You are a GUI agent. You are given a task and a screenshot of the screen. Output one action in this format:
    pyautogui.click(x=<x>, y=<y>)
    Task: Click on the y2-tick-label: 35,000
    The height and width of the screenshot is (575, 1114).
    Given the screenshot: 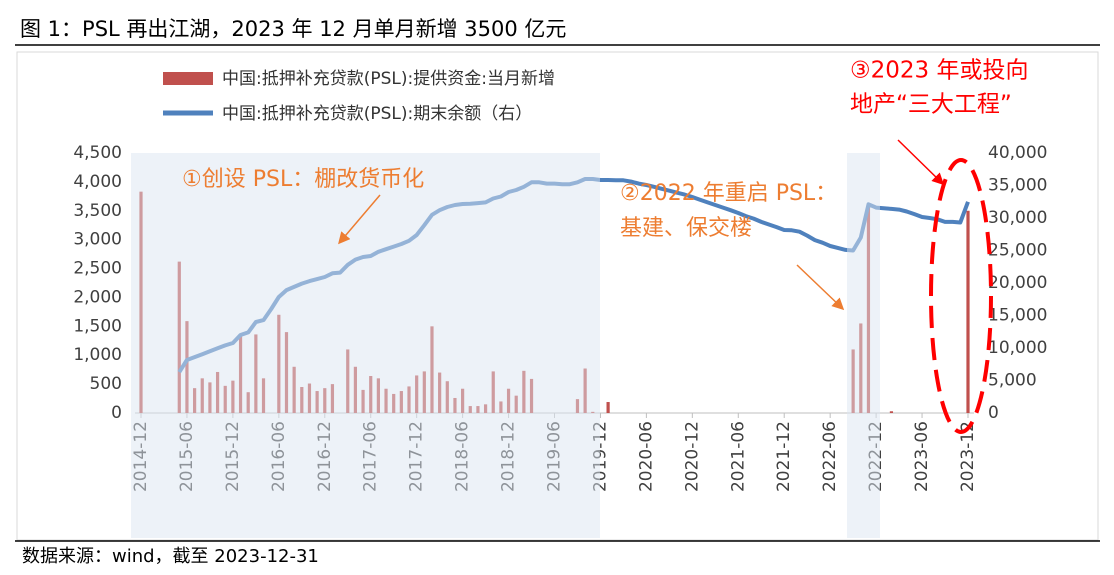 What is the action you would take?
    pyautogui.click(x=1017, y=186)
    